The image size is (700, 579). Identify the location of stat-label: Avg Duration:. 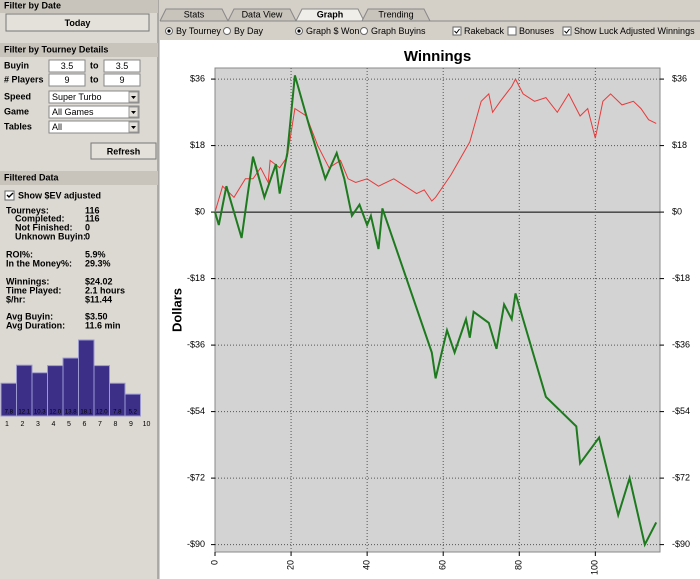
(35, 325).